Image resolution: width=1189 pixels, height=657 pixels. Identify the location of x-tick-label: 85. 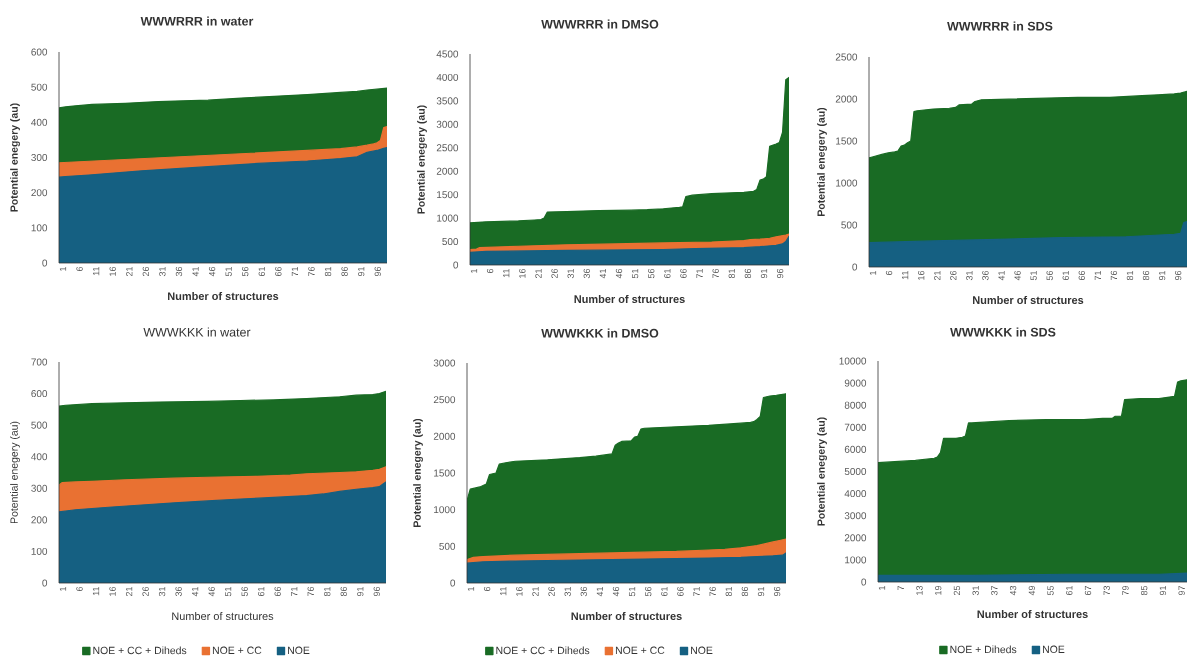
(1144, 590).